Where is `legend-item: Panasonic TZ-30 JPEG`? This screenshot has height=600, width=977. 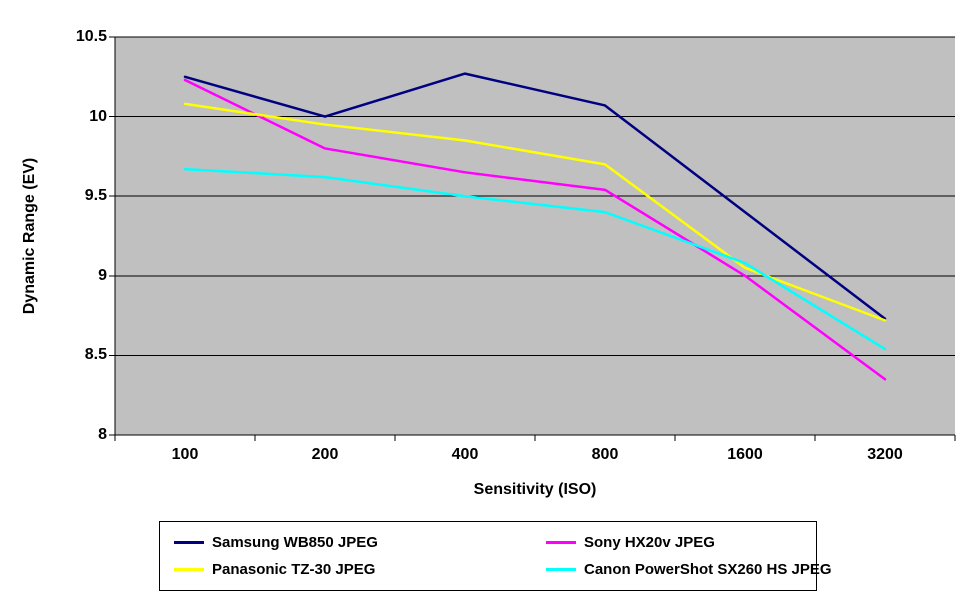 legend-item: Panasonic TZ-30 JPEG is located at coordinates (360, 569).